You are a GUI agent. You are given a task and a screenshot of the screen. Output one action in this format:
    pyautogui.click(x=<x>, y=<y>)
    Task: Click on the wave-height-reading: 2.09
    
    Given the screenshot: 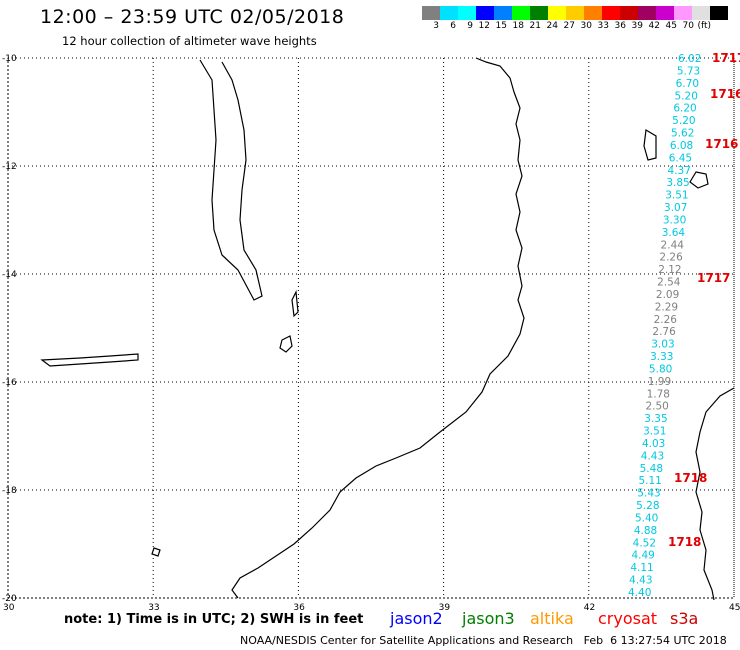 What is the action you would take?
    pyautogui.click(x=667, y=295)
    